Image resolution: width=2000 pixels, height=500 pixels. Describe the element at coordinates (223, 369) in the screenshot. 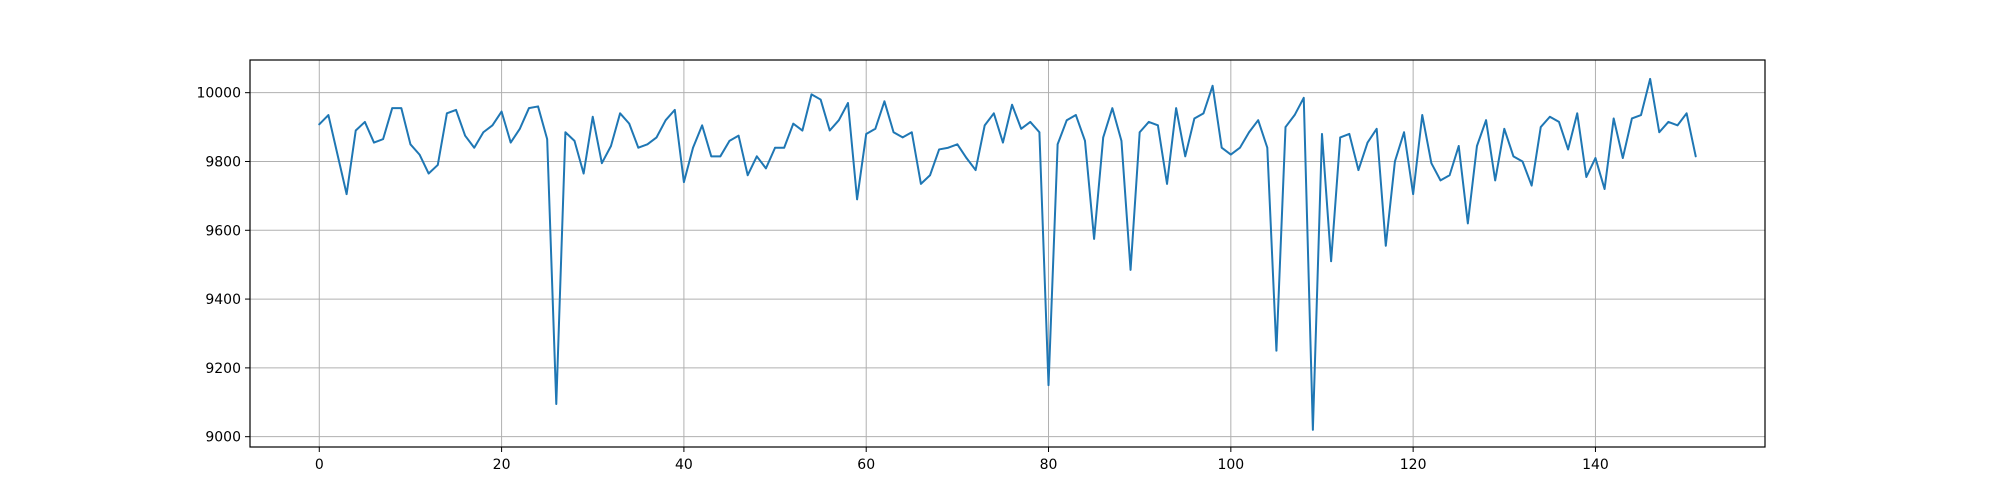

I see `y-tick-label: 9200` at that location.